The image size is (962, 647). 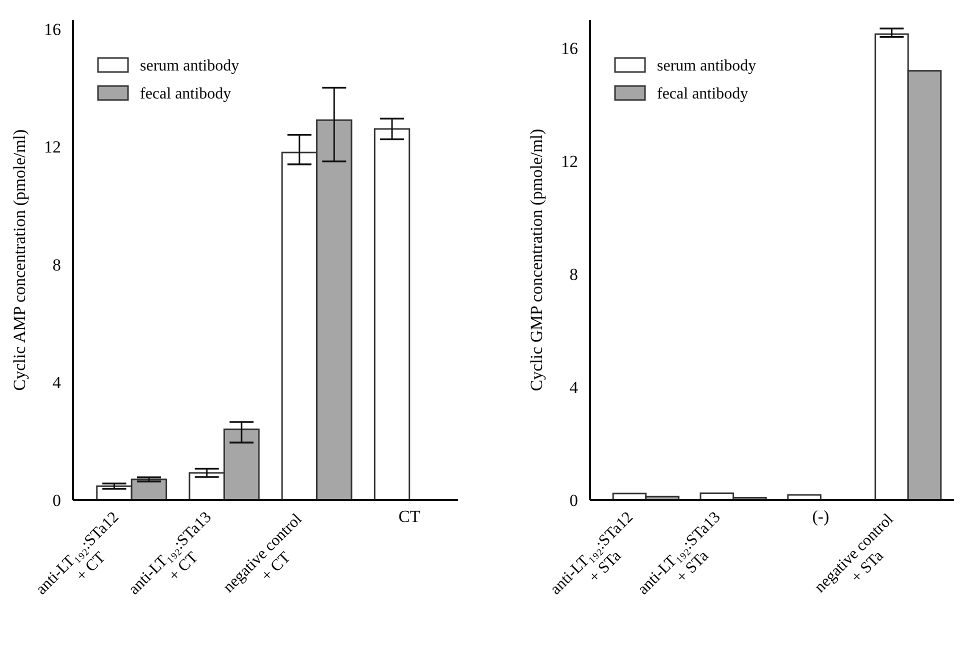 I want to click on x-tick-label: CT, so click(x=409, y=516).